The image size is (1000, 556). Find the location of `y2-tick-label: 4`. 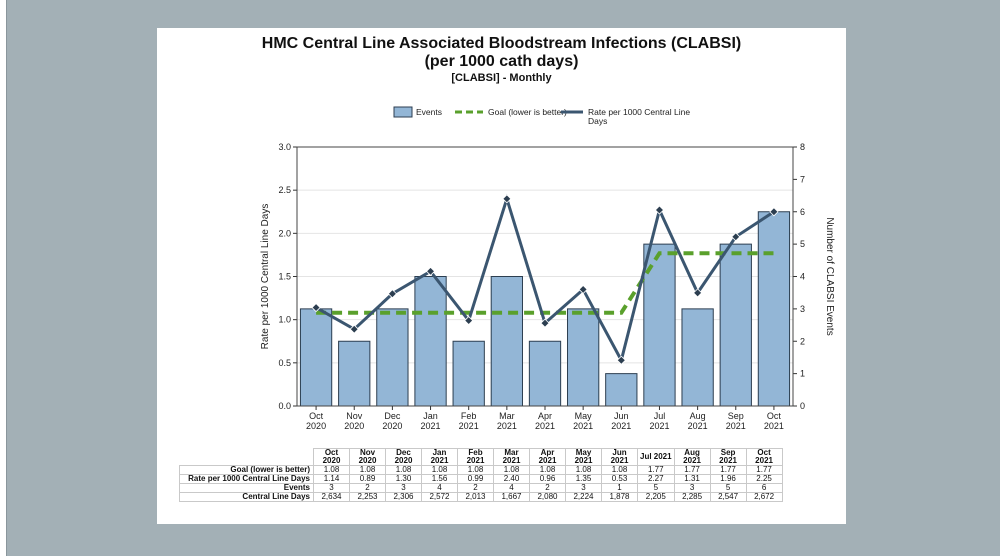

y2-tick-label: 4 is located at coordinates (802, 277).